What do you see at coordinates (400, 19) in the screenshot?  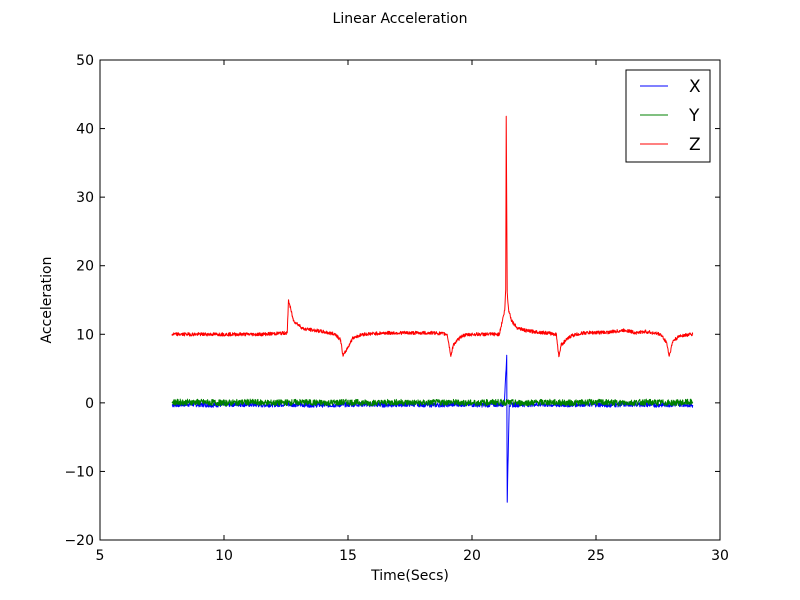 I see `chart-title: Linear Acceleration` at bounding box center [400, 19].